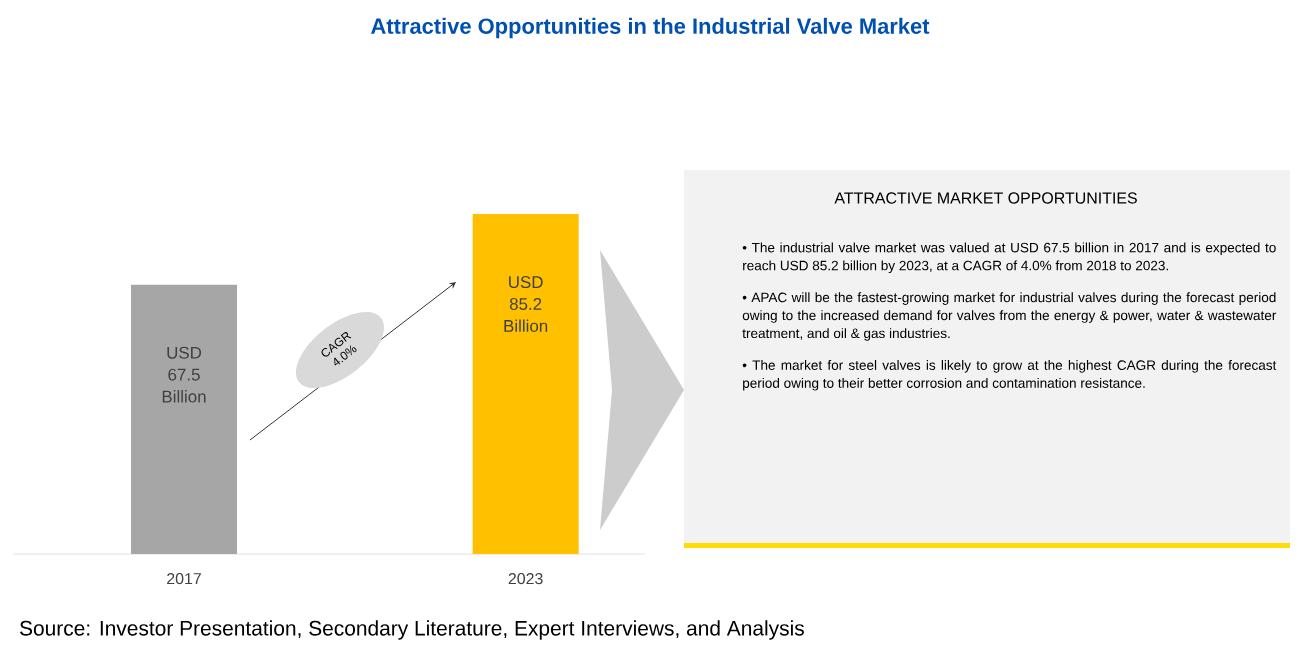 This screenshot has width=1300, height=656. Describe the element at coordinates (411, 630) in the screenshot. I see `source-note: Source: Investor Presentation, Secondary Literature, Expert Interviews, and Analysis` at that location.